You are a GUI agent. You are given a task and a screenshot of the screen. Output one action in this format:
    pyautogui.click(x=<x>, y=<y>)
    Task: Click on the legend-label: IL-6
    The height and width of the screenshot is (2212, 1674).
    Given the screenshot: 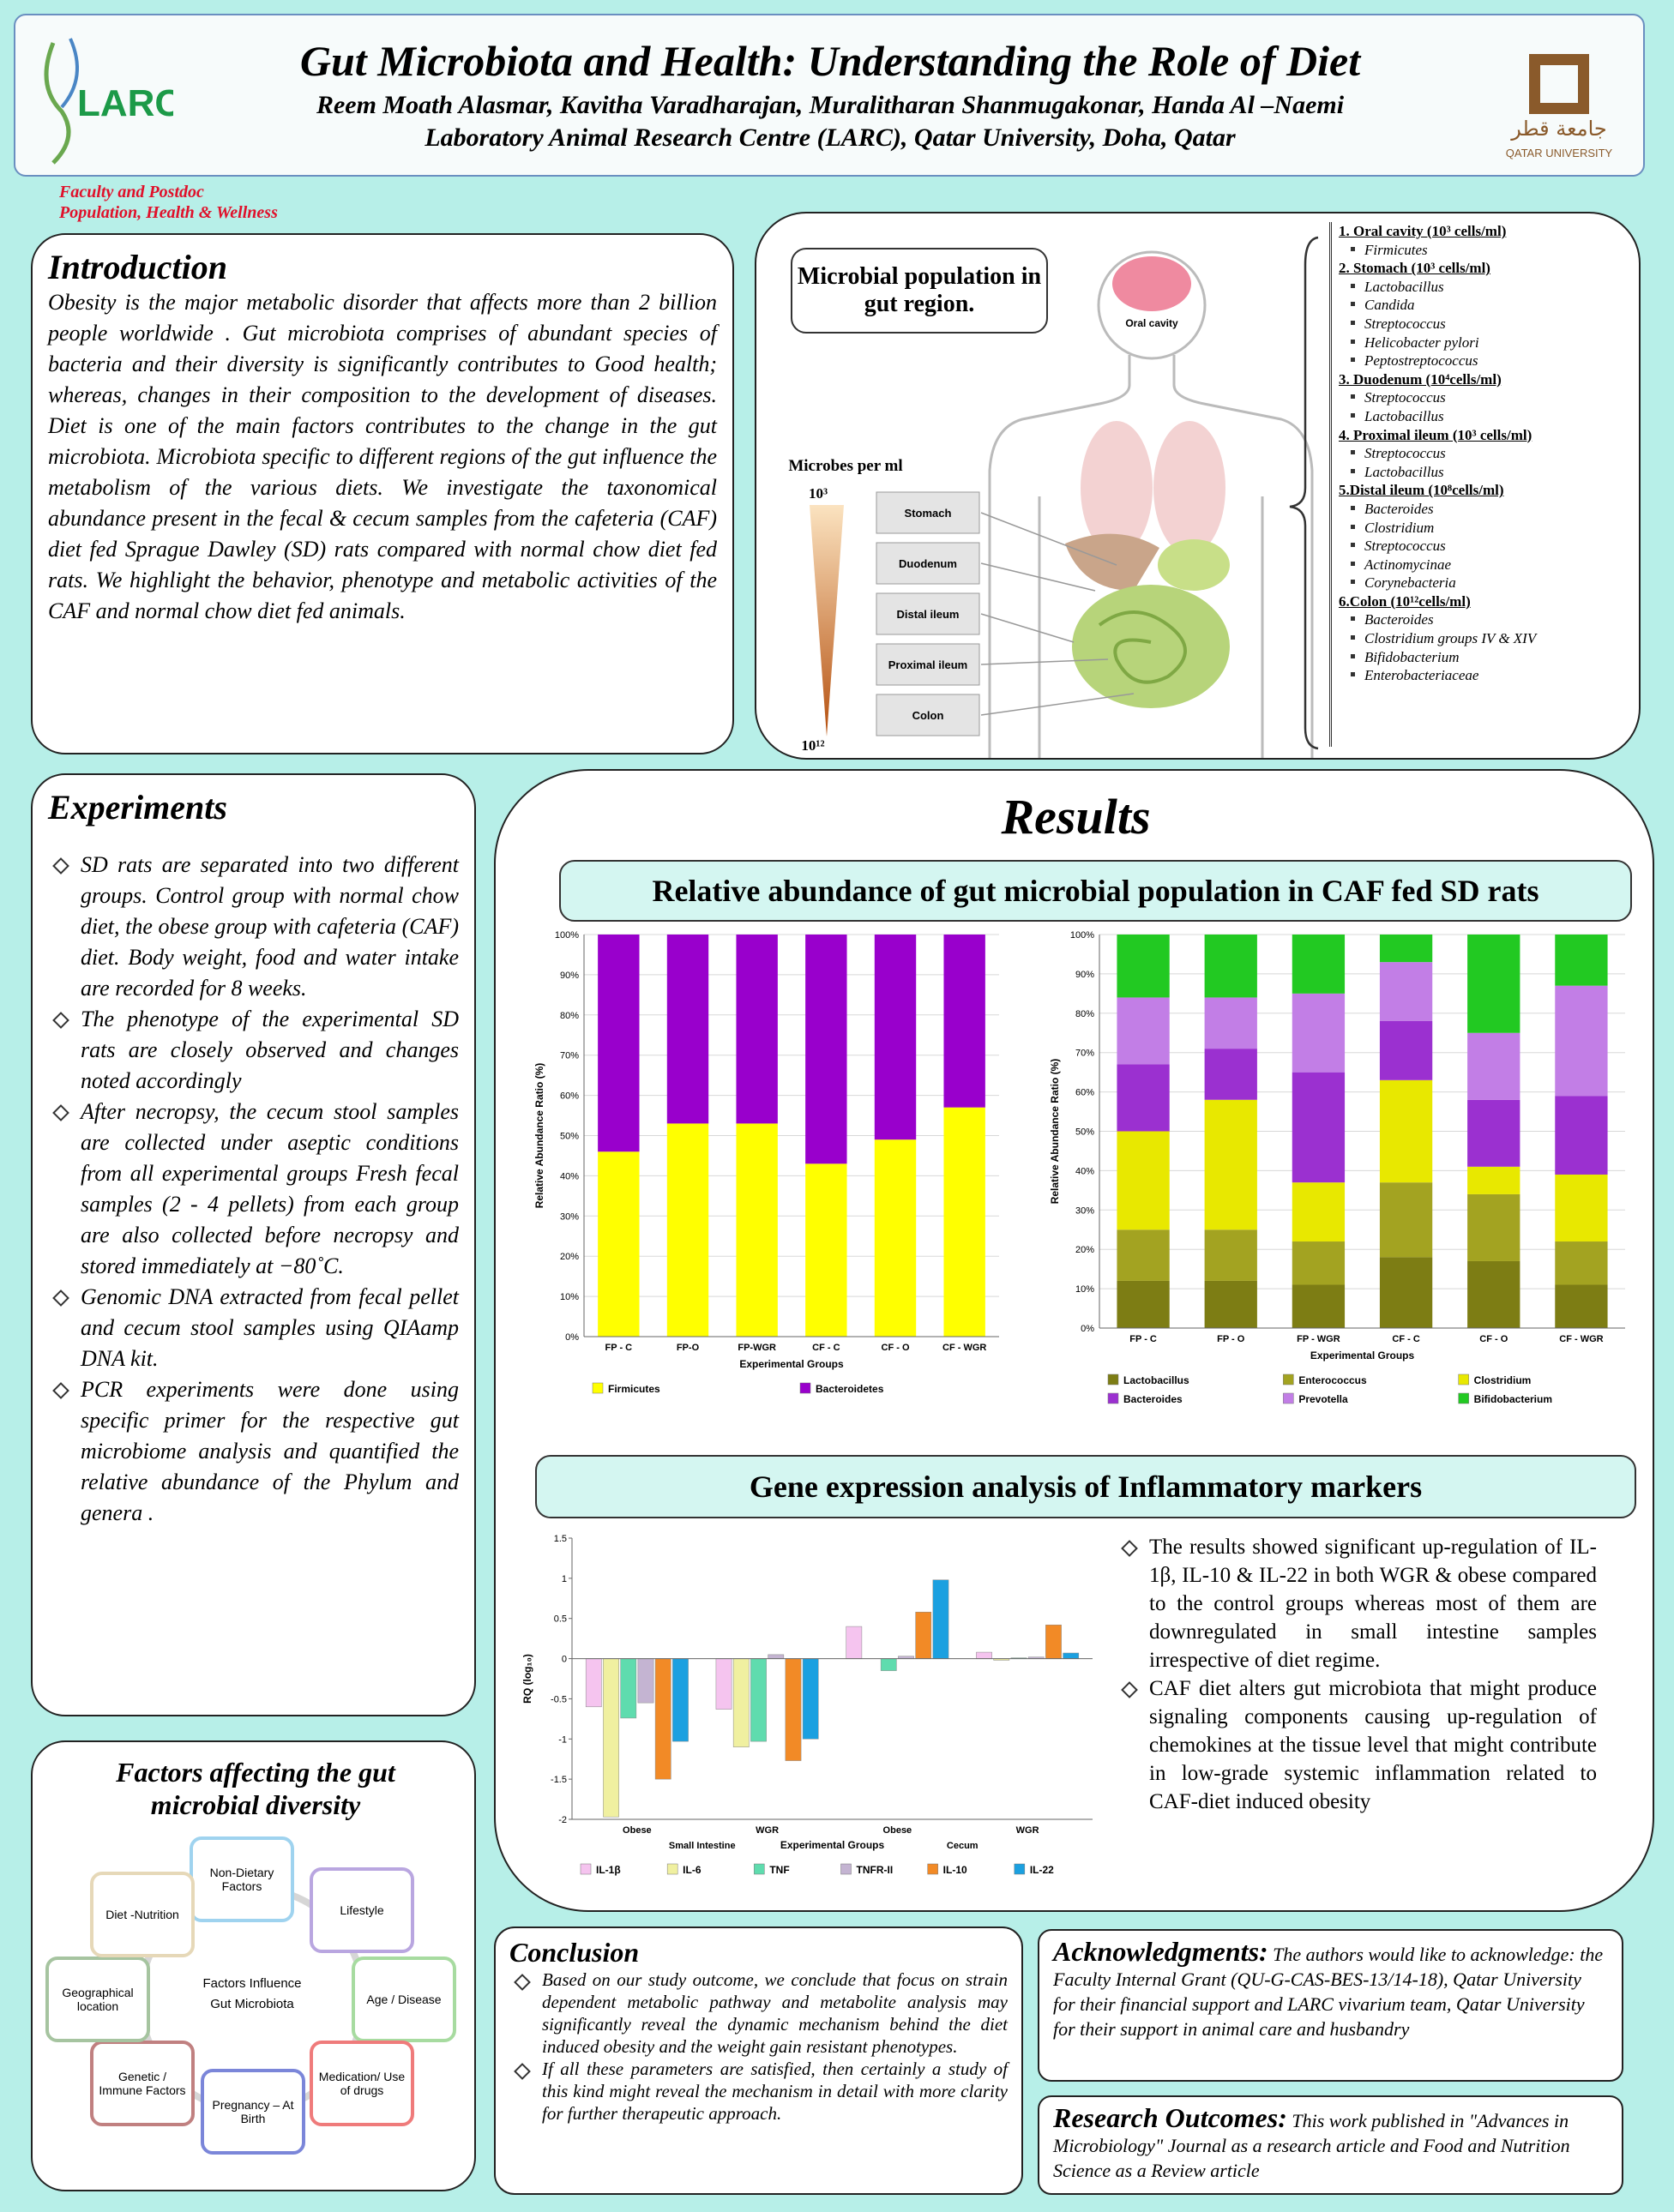 What is the action you would take?
    pyautogui.click(x=692, y=1870)
    